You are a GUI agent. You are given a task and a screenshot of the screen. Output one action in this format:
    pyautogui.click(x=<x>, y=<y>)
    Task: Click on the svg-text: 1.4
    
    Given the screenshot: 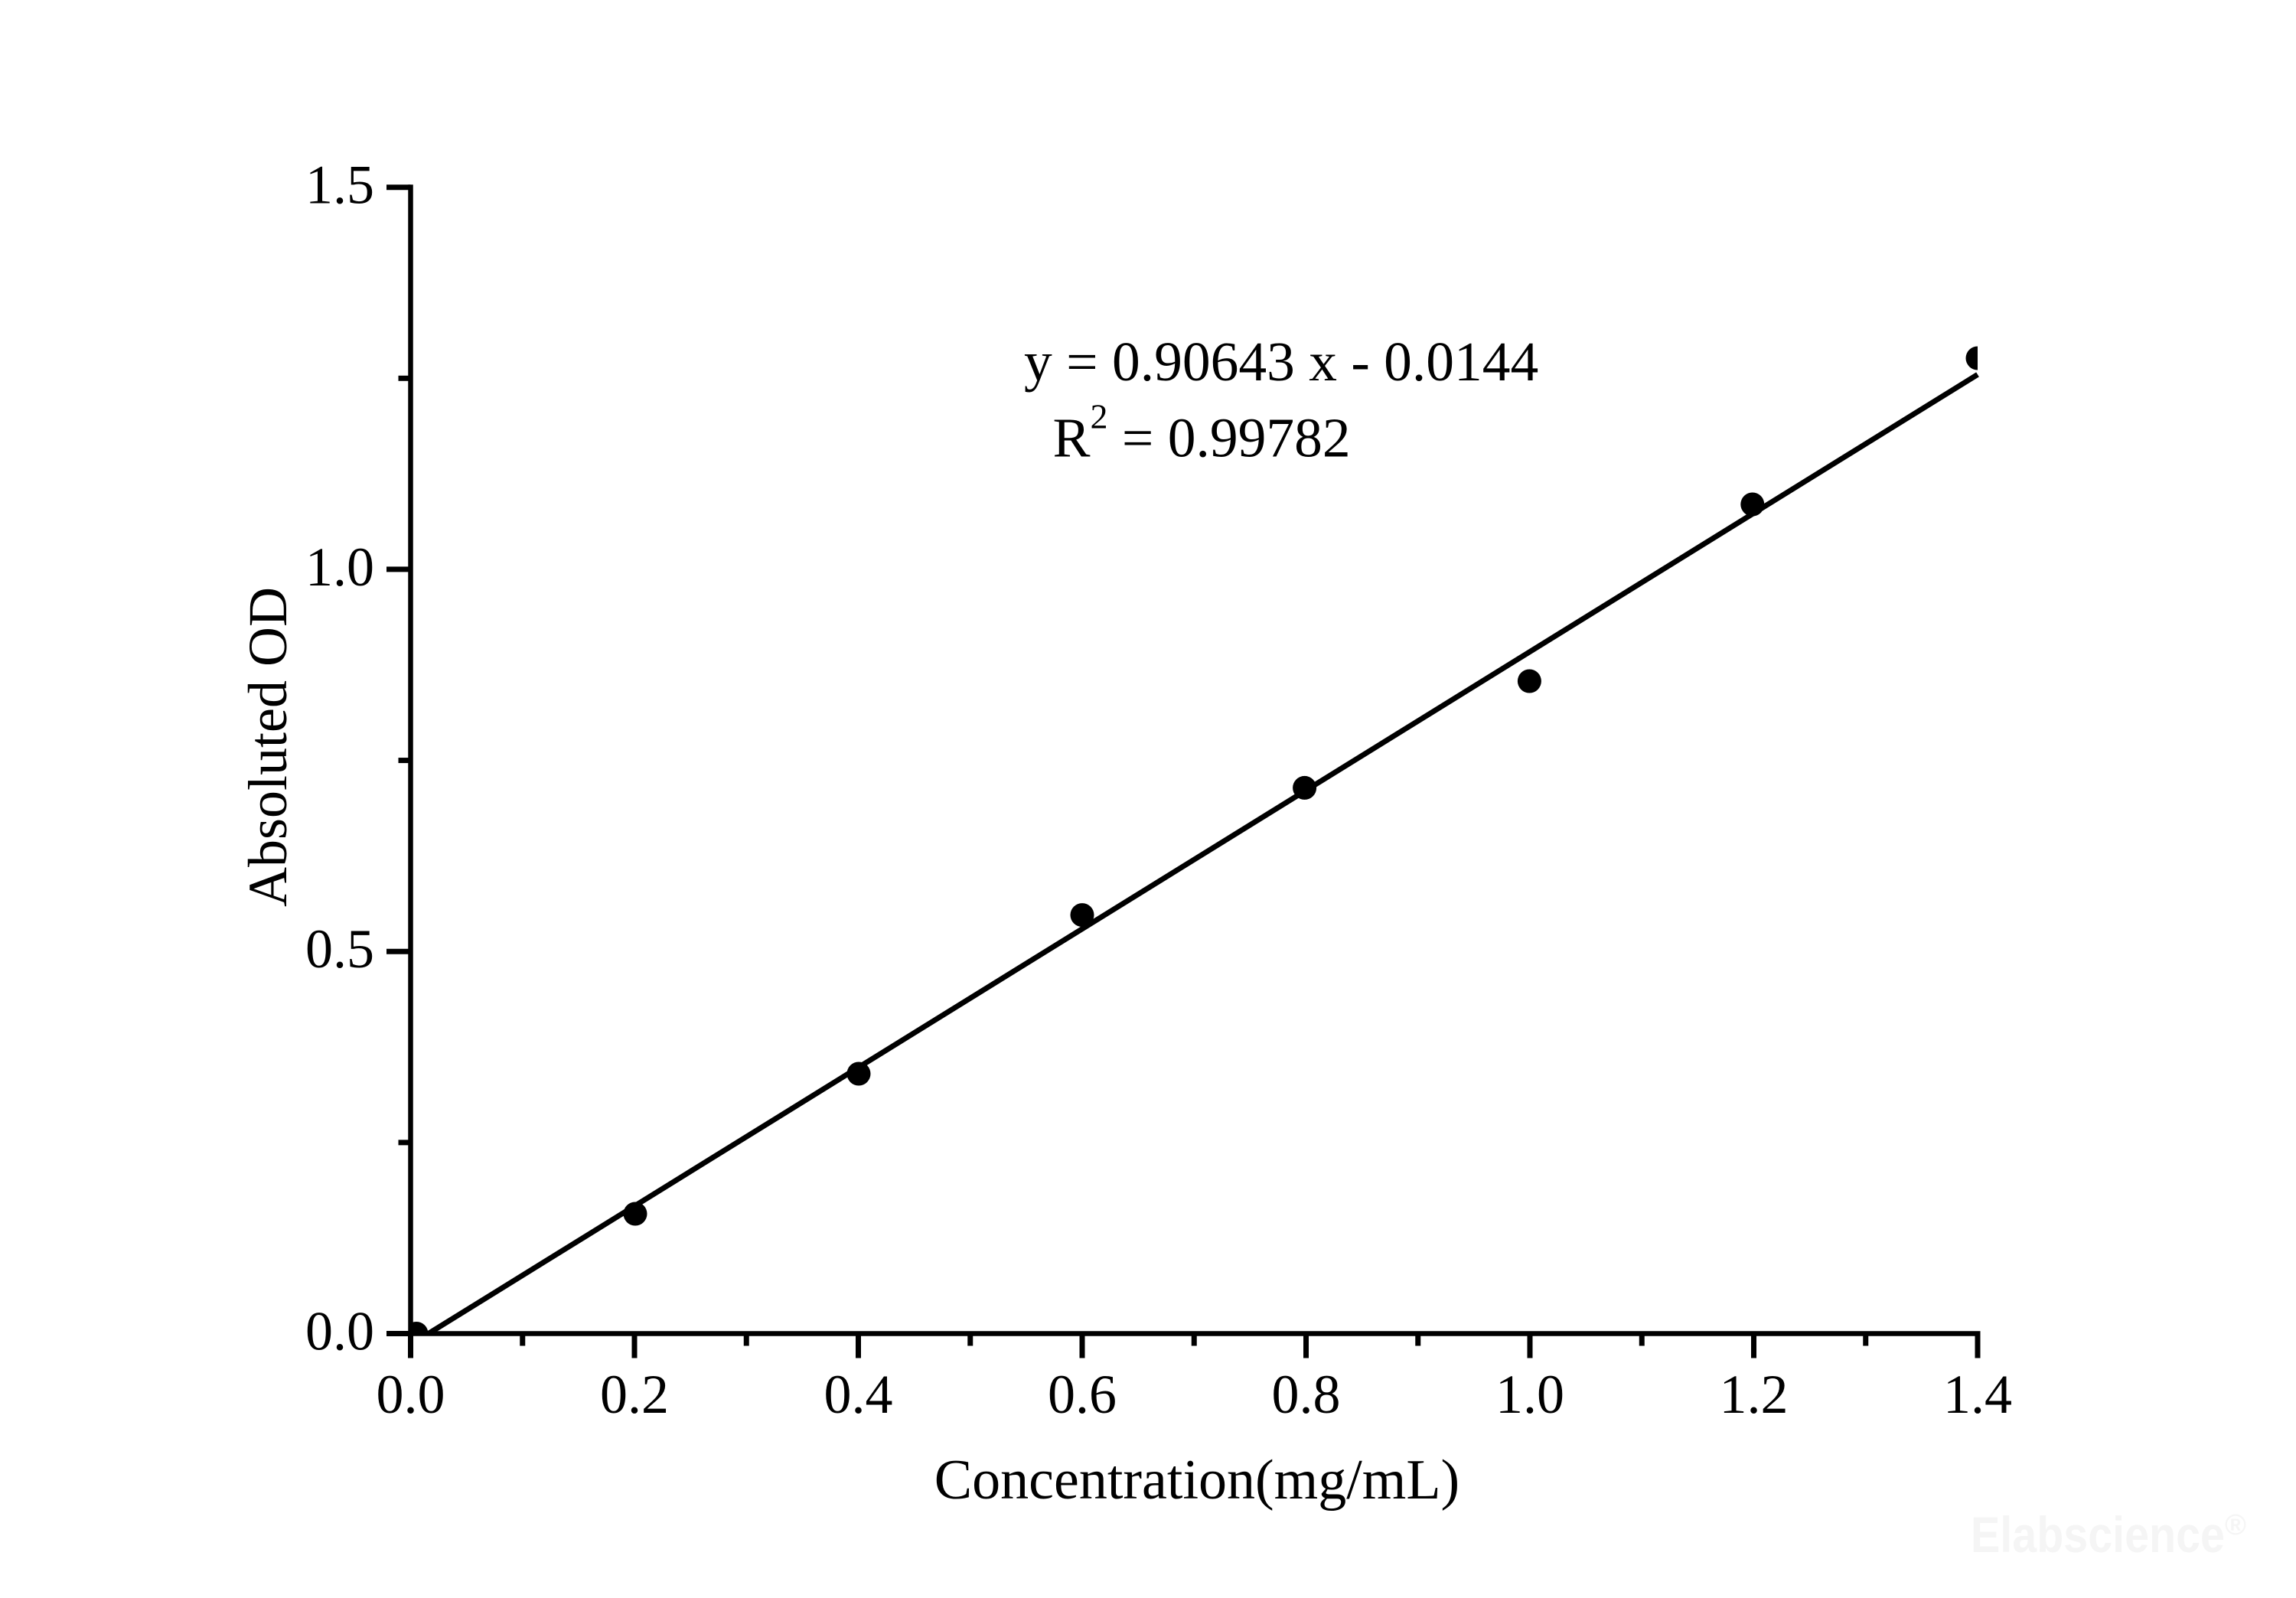 What is the action you would take?
    pyautogui.click(x=1977, y=1395)
    